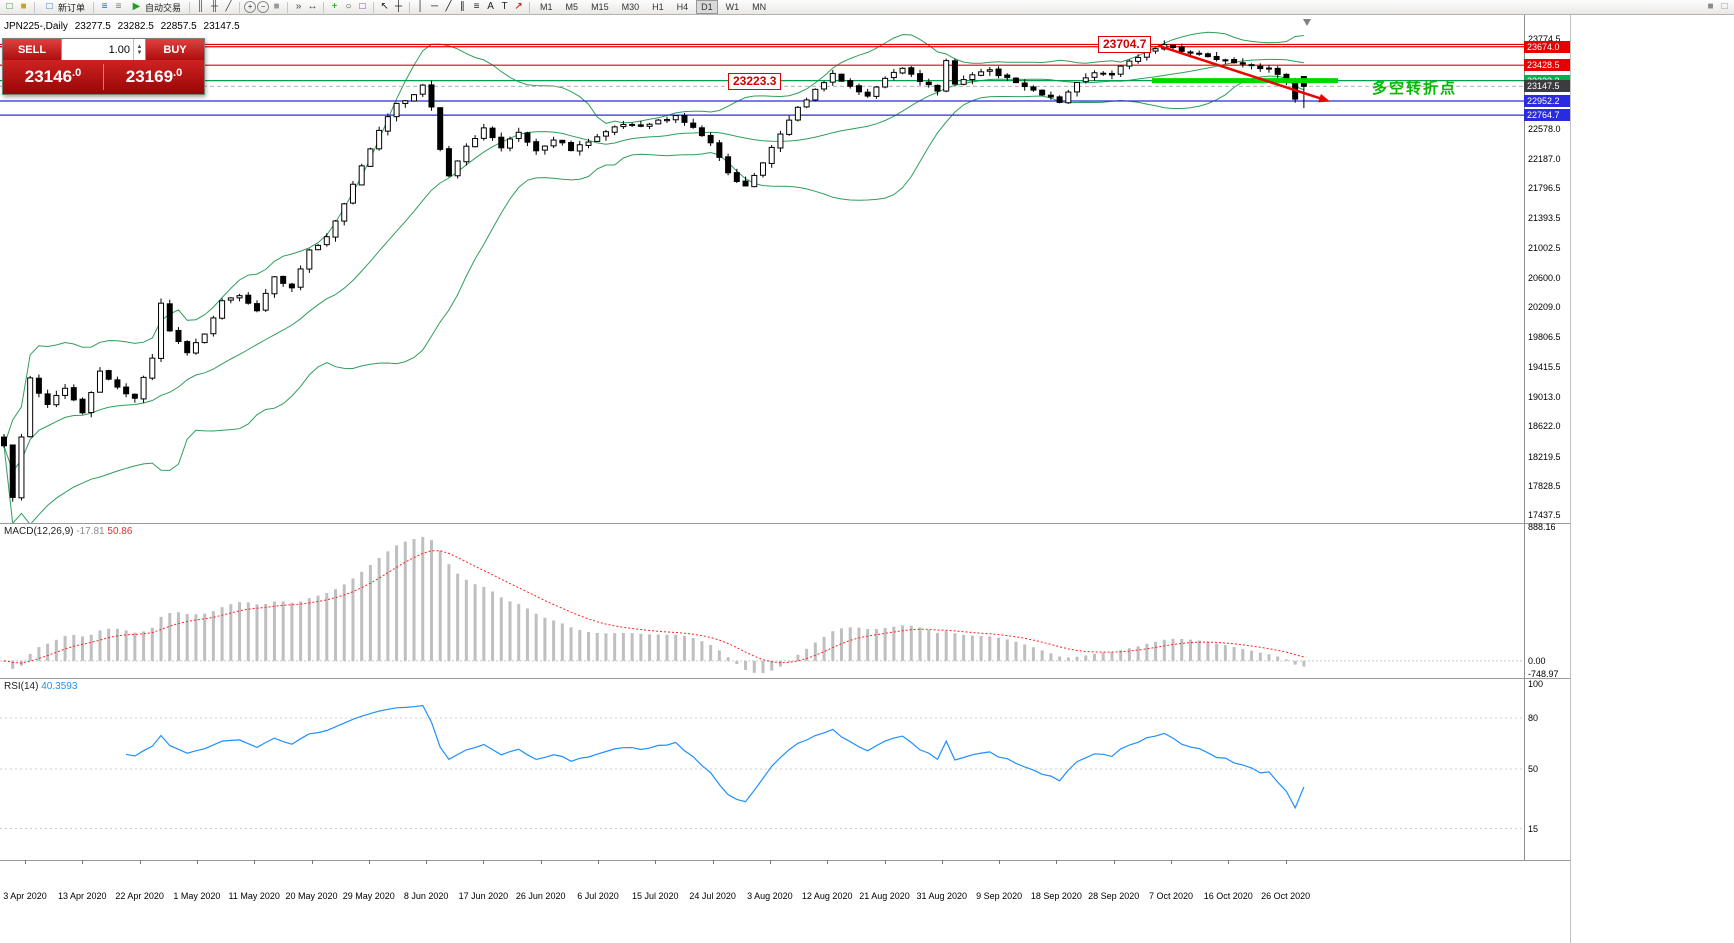 This screenshot has height=943, width=1734. What do you see at coordinates (36, 26) in the screenshot?
I see `symbol-period-label: JPN225-,Daily` at bounding box center [36, 26].